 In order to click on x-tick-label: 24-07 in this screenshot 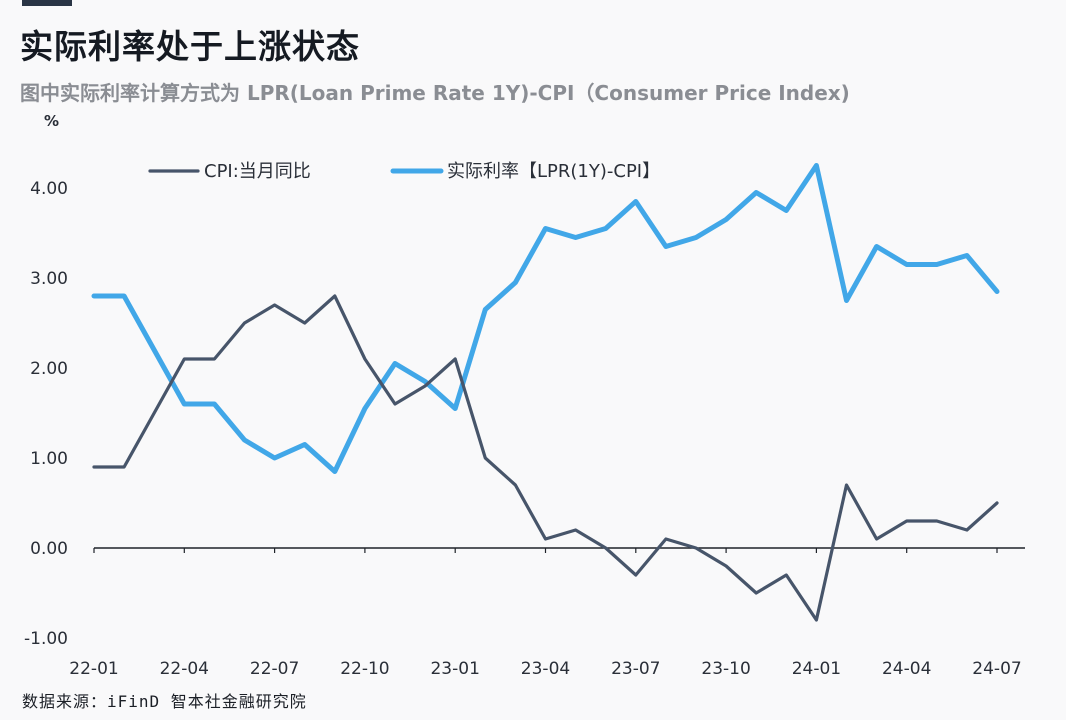, I will do `click(996, 669)`.